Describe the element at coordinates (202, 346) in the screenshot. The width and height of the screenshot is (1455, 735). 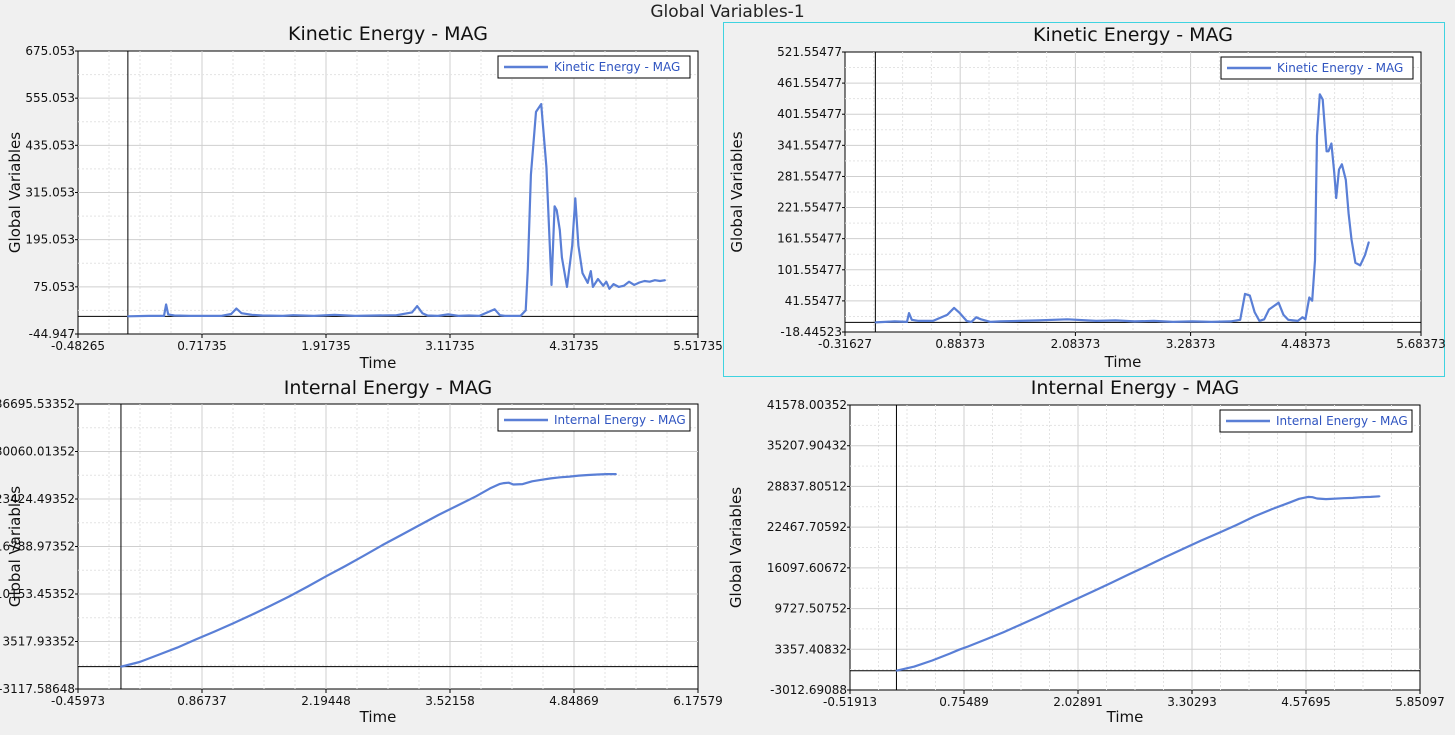
I see `x-tick-label: 0.71735` at that location.